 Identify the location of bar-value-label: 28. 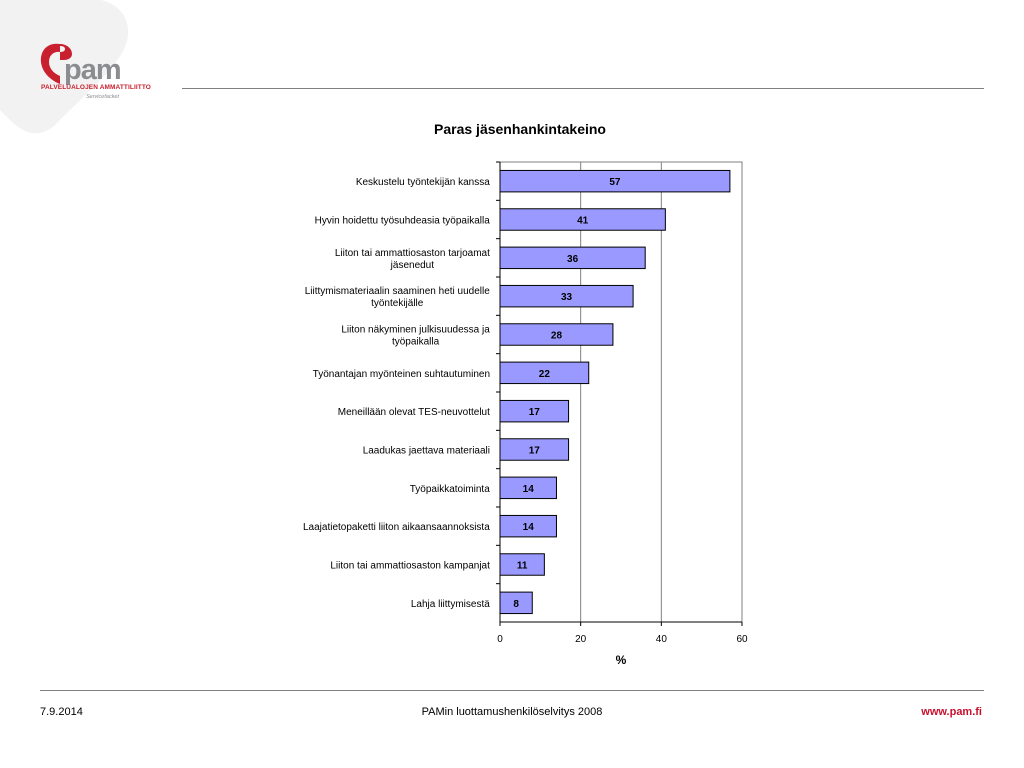
(557, 336).